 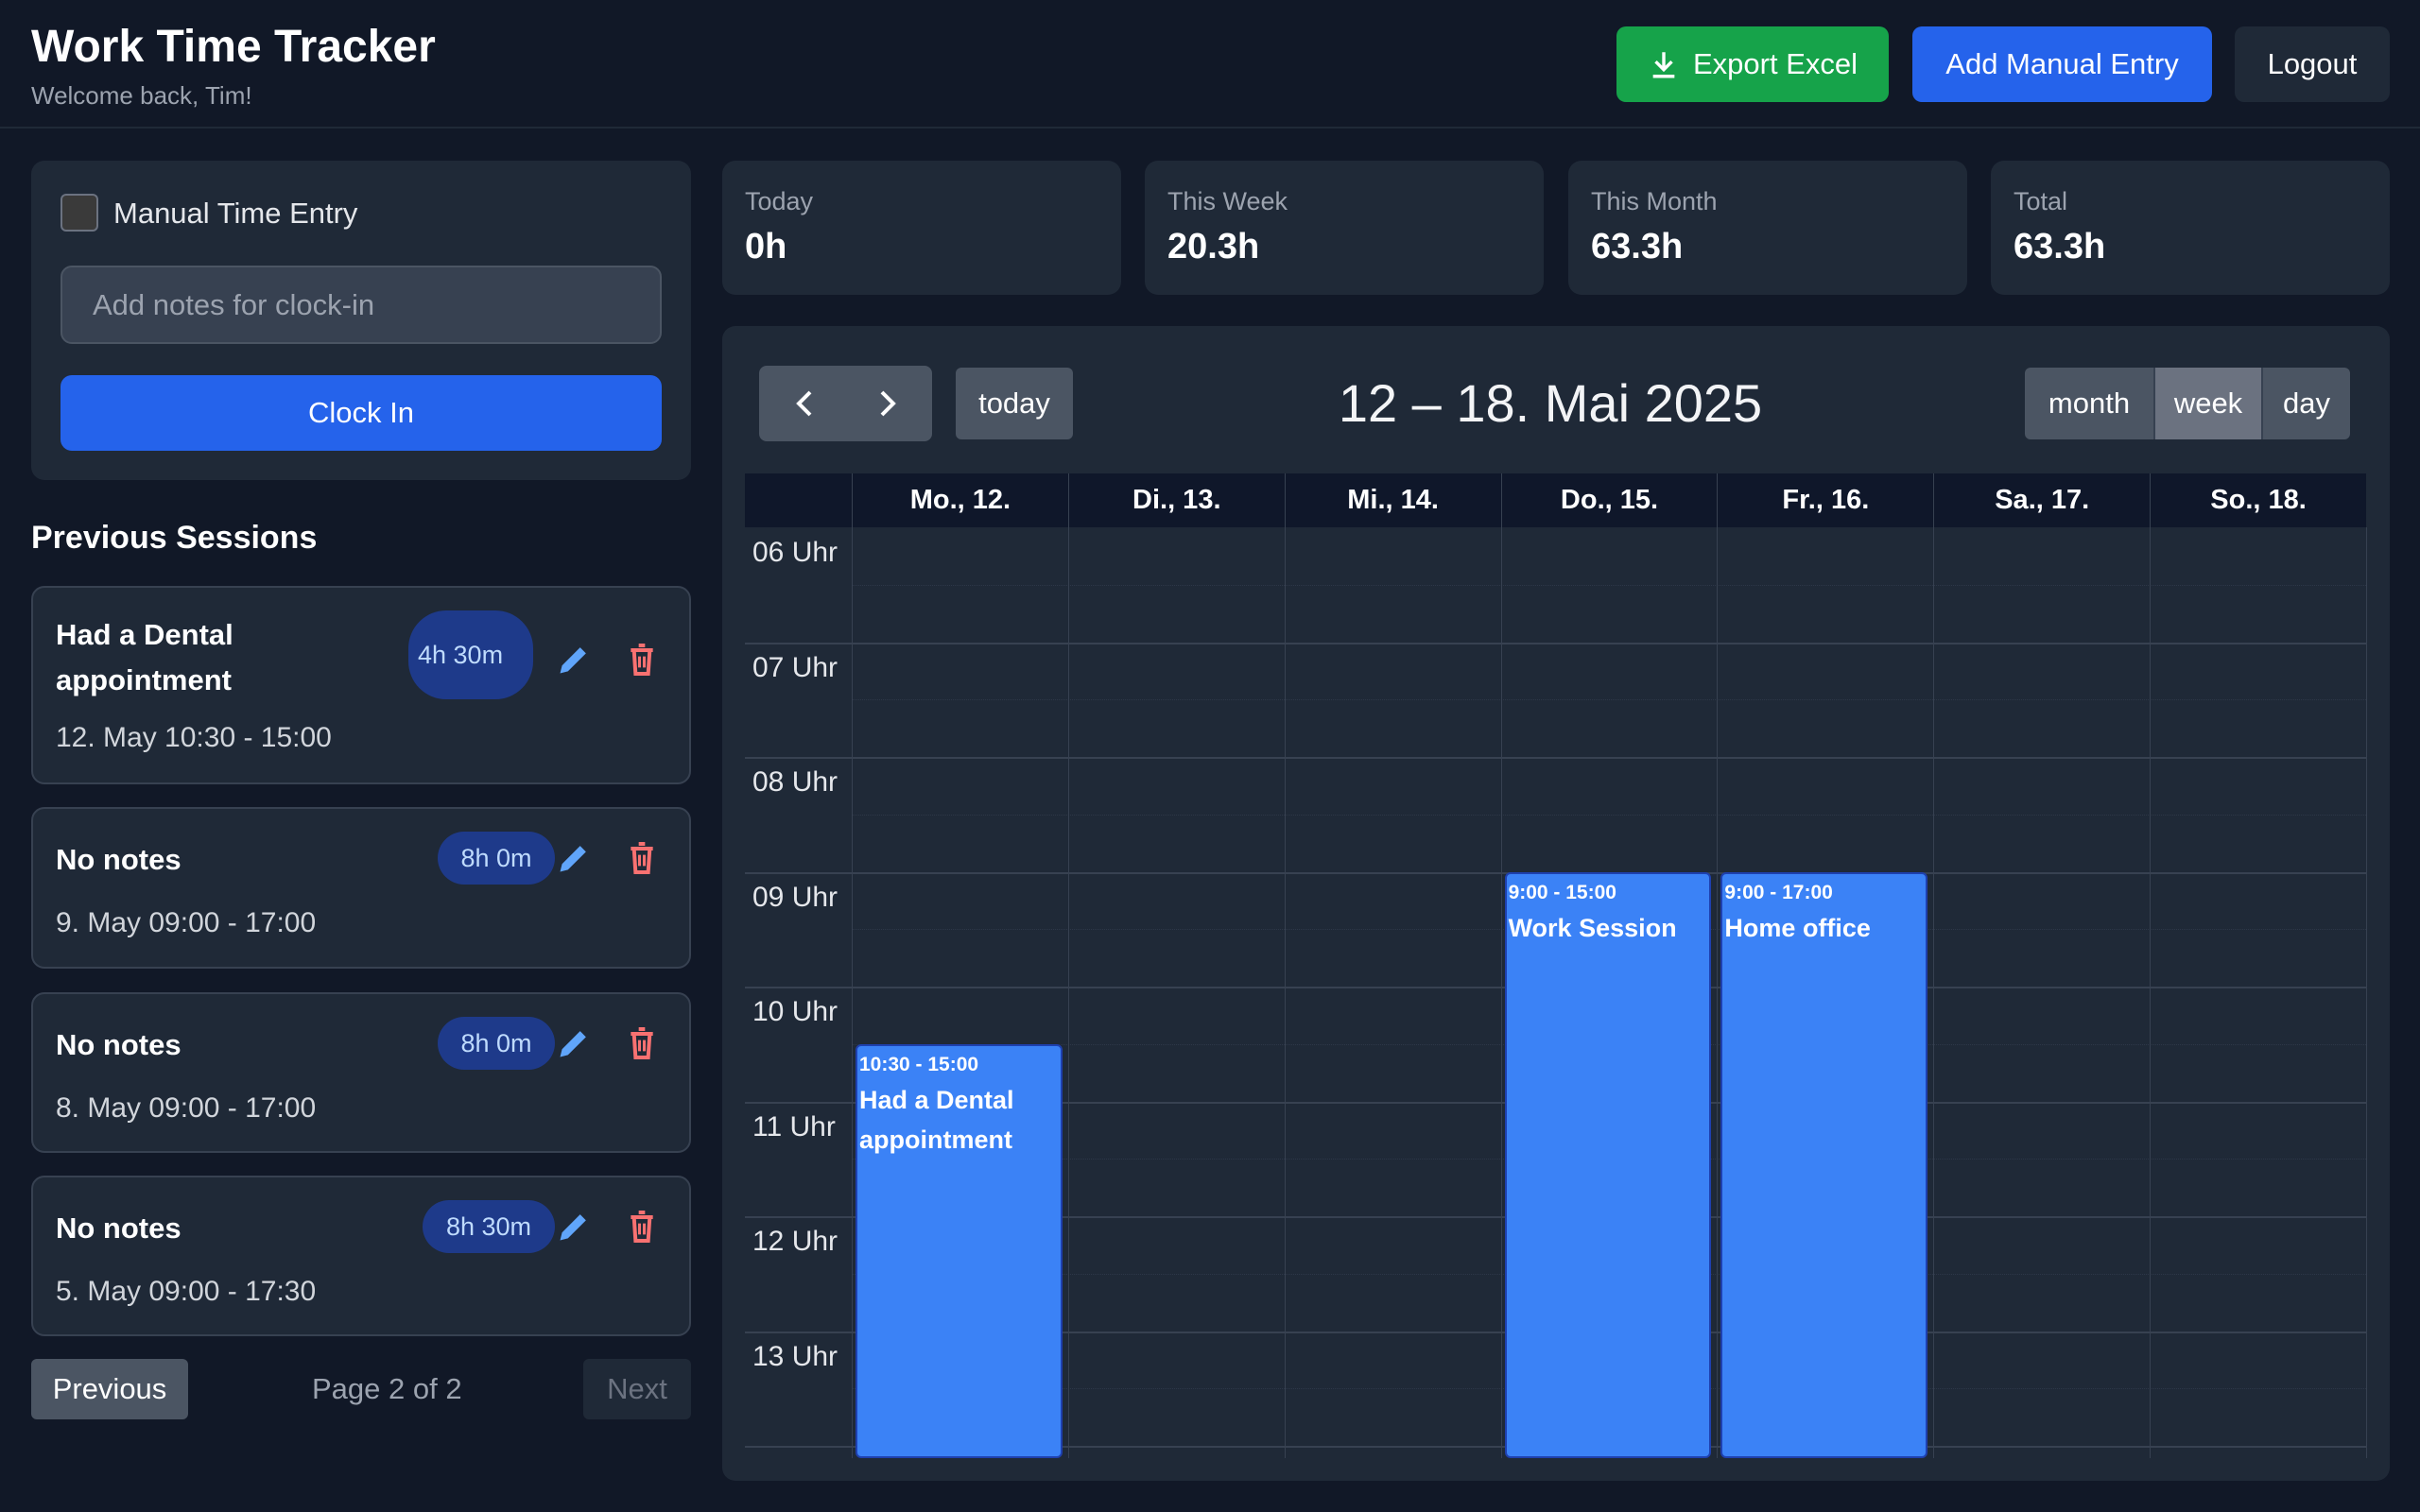 I want to click on session-time: 8. May 09:00 - 17:00, so click(x=186, y=1108).